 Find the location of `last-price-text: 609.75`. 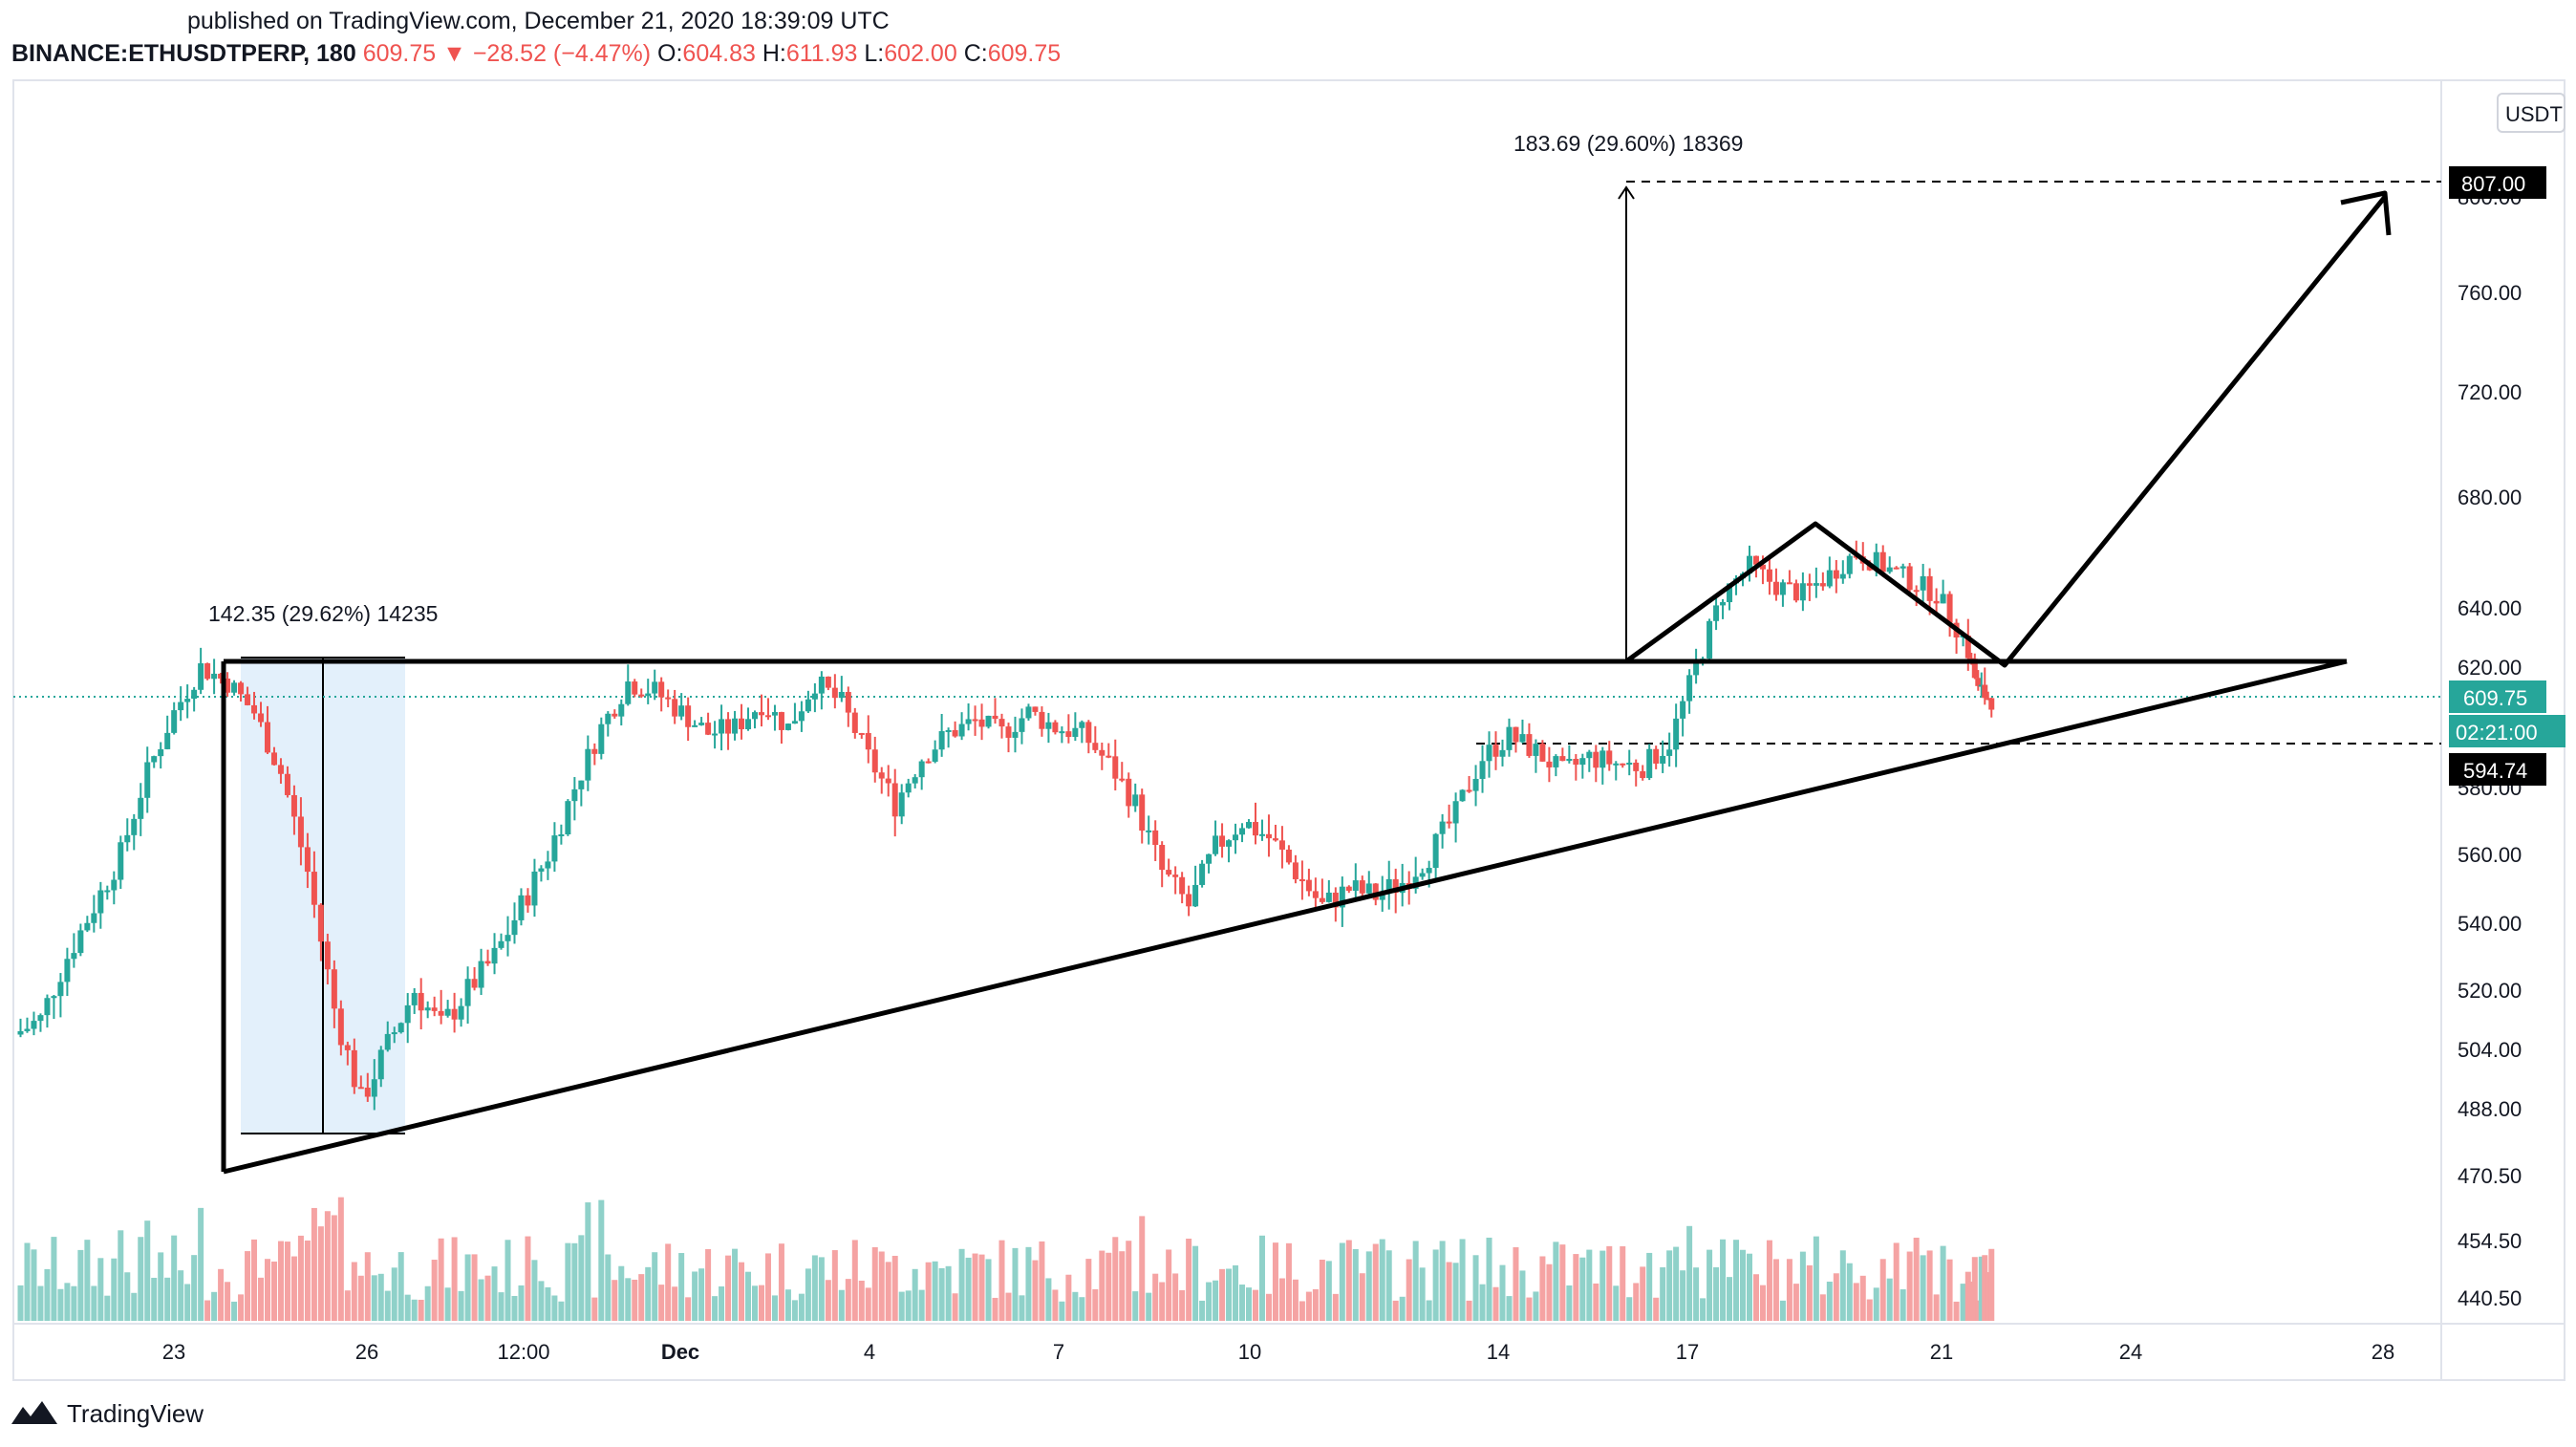

last-price-text: 609.75 is located at coordinates (2495, 698).